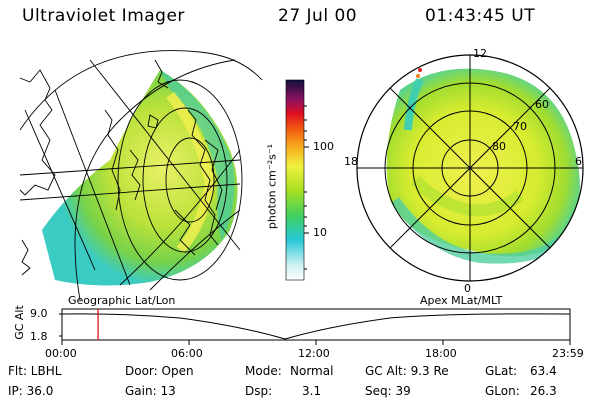 This screenshot has width=600, height=400. What do you see at coordinates (542, 104) in the screenshot?
I see `lat-label-60: 60` at bounding box center [542, 104].